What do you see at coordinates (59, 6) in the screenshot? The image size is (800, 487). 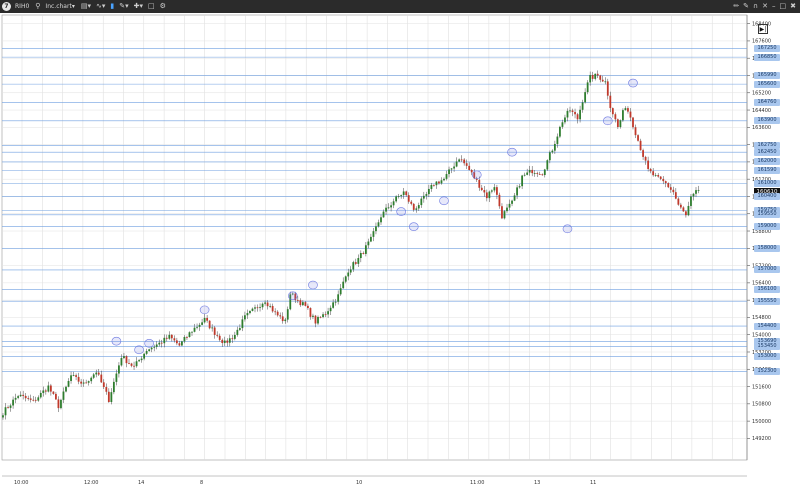 I see `chart-type-selector: Inc.chart ▾` at bounding box center [59, 6].